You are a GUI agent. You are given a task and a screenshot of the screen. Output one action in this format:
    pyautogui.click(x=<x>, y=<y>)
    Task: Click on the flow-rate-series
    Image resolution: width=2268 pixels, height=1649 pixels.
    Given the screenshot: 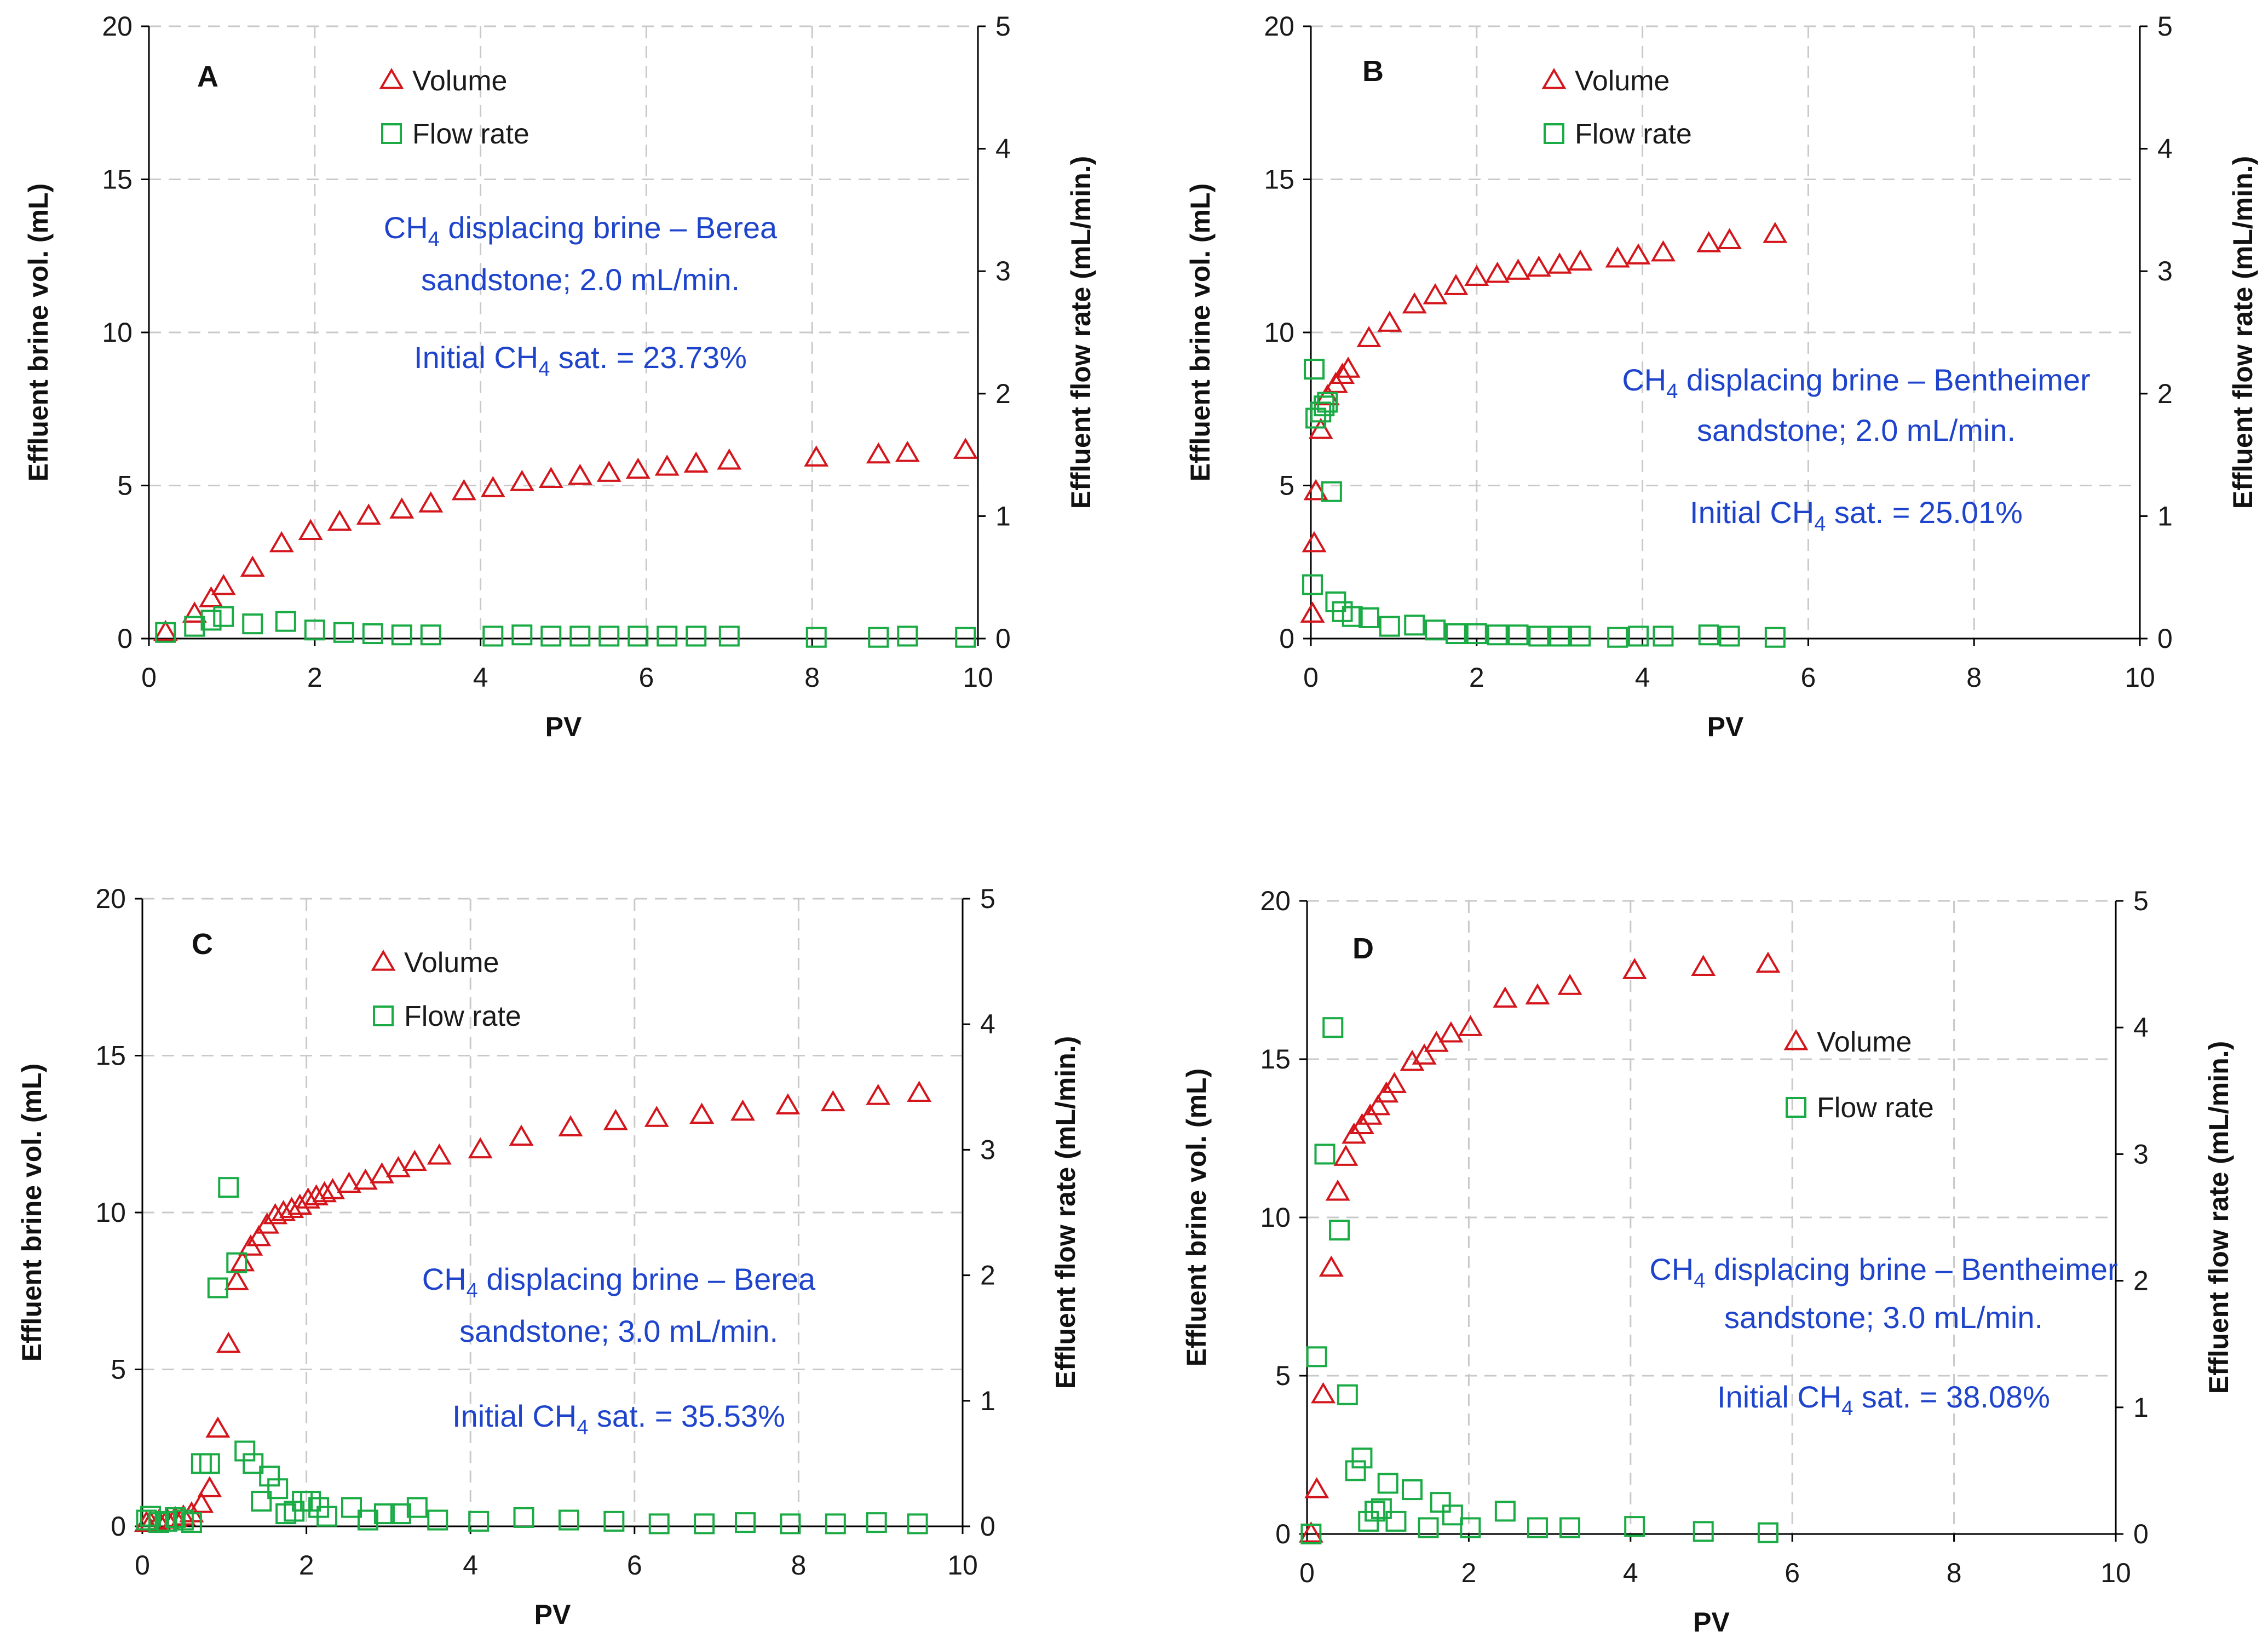 What is the action you would take?
    pyautogui.click(x=565, y=627)
    